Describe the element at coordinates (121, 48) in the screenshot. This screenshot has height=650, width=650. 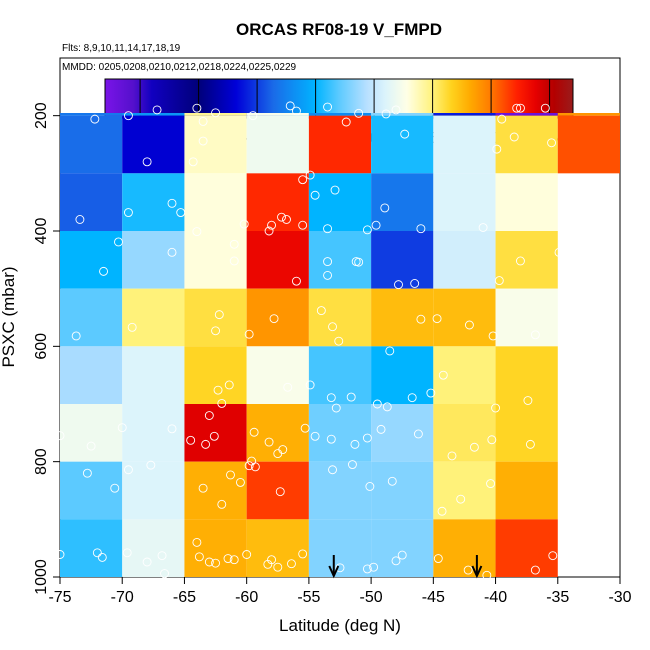
I see `chart-subtitle-flights: Flts: 8,9,10,11,14,17,18,19` at that location.